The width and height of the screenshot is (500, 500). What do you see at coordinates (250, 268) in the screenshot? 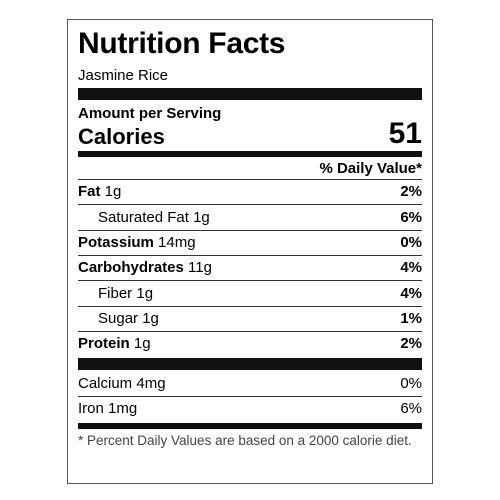
I see `nutrient-row-carbohydrates: Carbohydrates 11g 4%` at bounding box center [250, 268].